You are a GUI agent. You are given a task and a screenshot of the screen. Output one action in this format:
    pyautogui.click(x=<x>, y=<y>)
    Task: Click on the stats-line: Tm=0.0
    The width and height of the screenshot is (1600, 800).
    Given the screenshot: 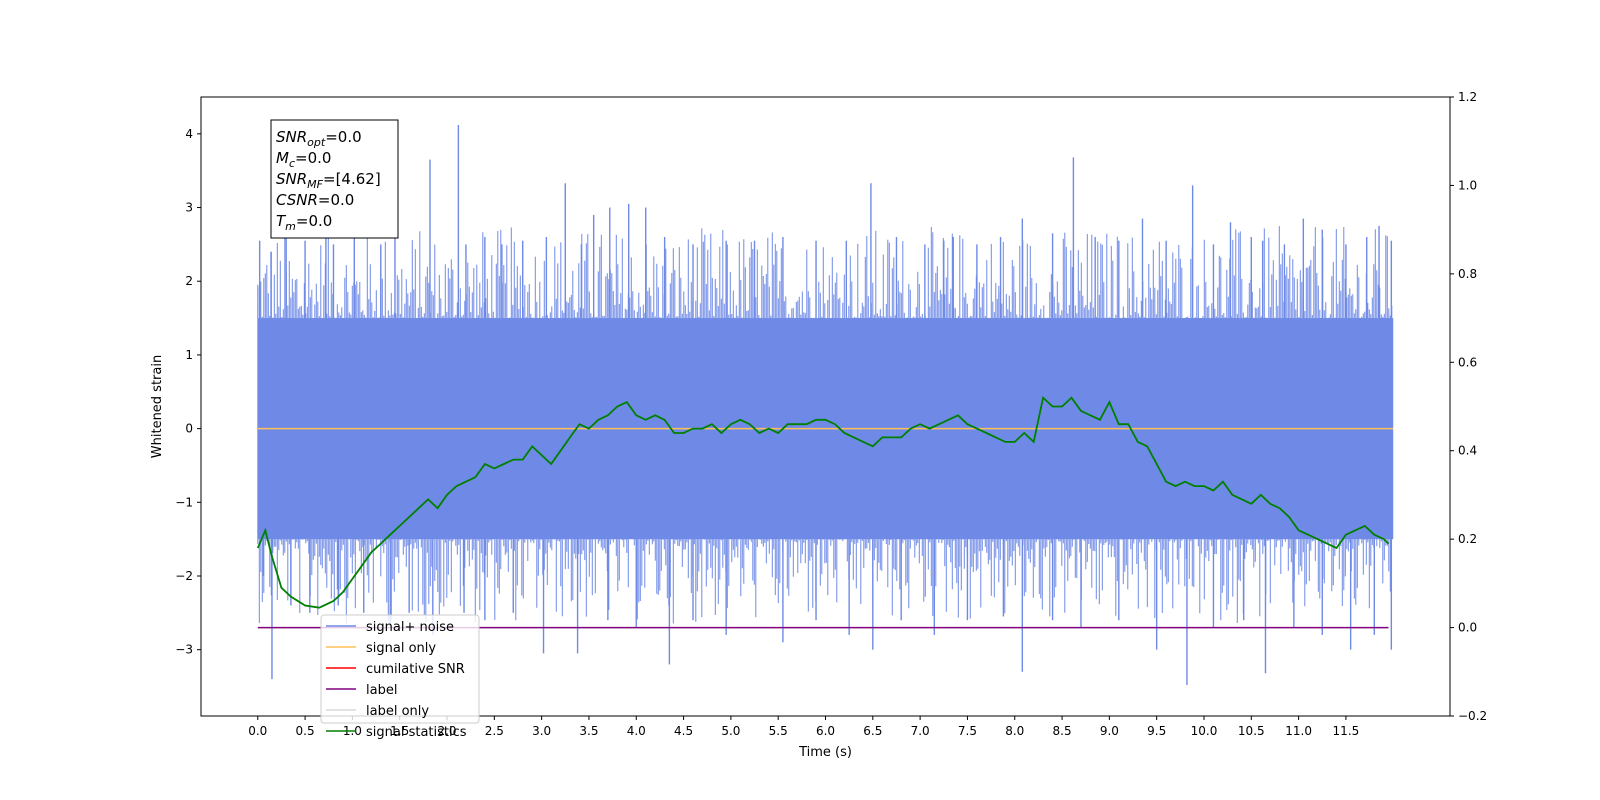 What is the action you would take?
    pyautogui.click(x=304, y=222)
    